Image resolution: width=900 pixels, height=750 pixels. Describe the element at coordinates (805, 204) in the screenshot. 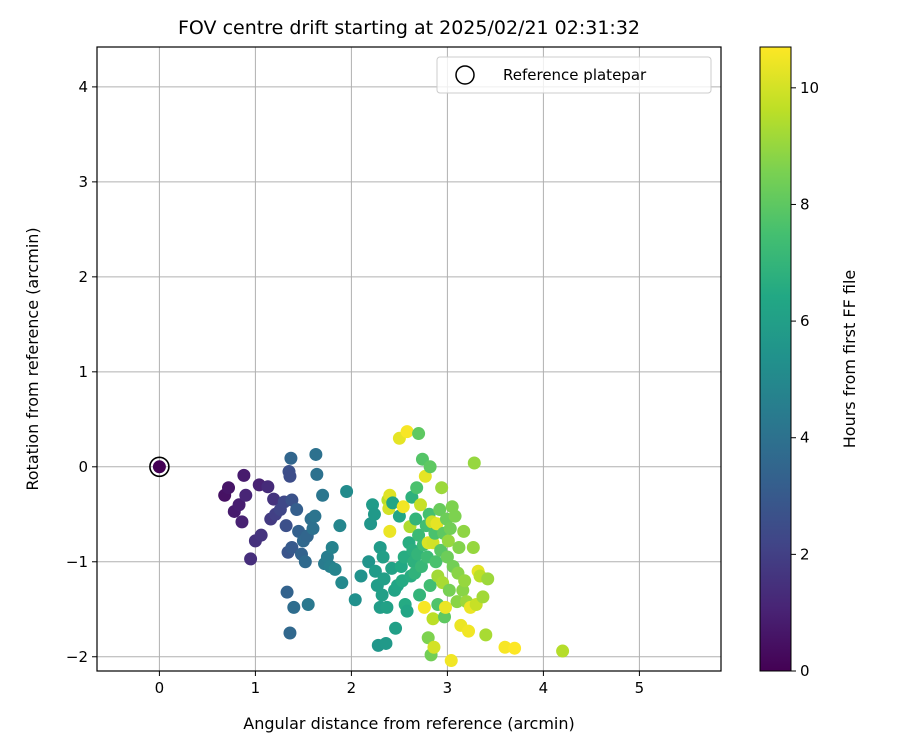

I see `colorbar-tick-label: 8` at that location.